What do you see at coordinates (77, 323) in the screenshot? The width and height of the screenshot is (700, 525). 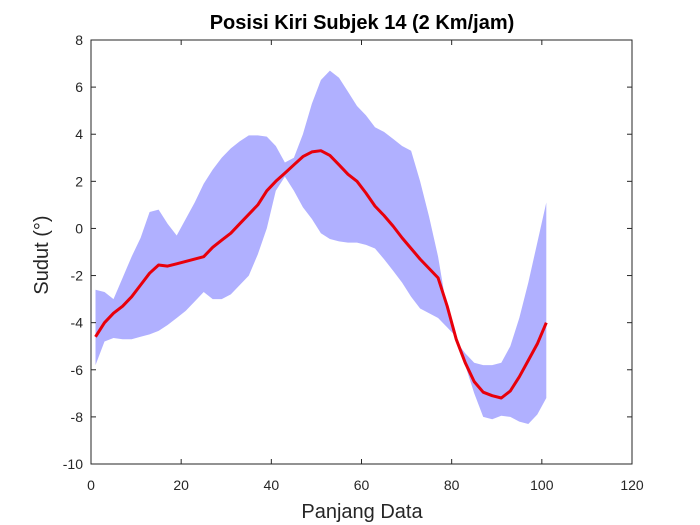 I see `y-tick-label: -4` at bounding box center [77, 323].